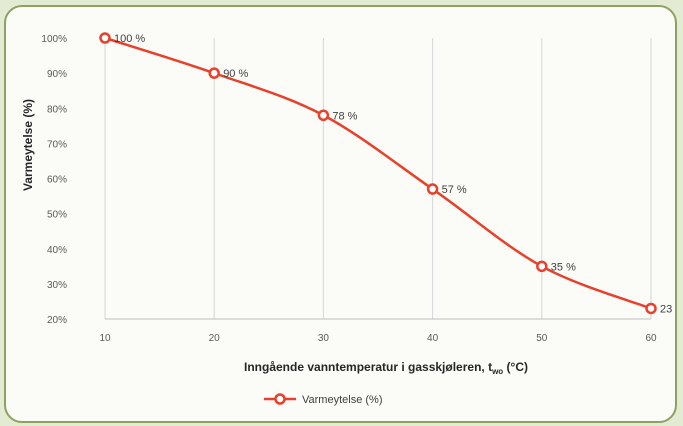 This screenshot has width=683, height=426. I want to click on y-tick-label: 60%, so click(57, 180).